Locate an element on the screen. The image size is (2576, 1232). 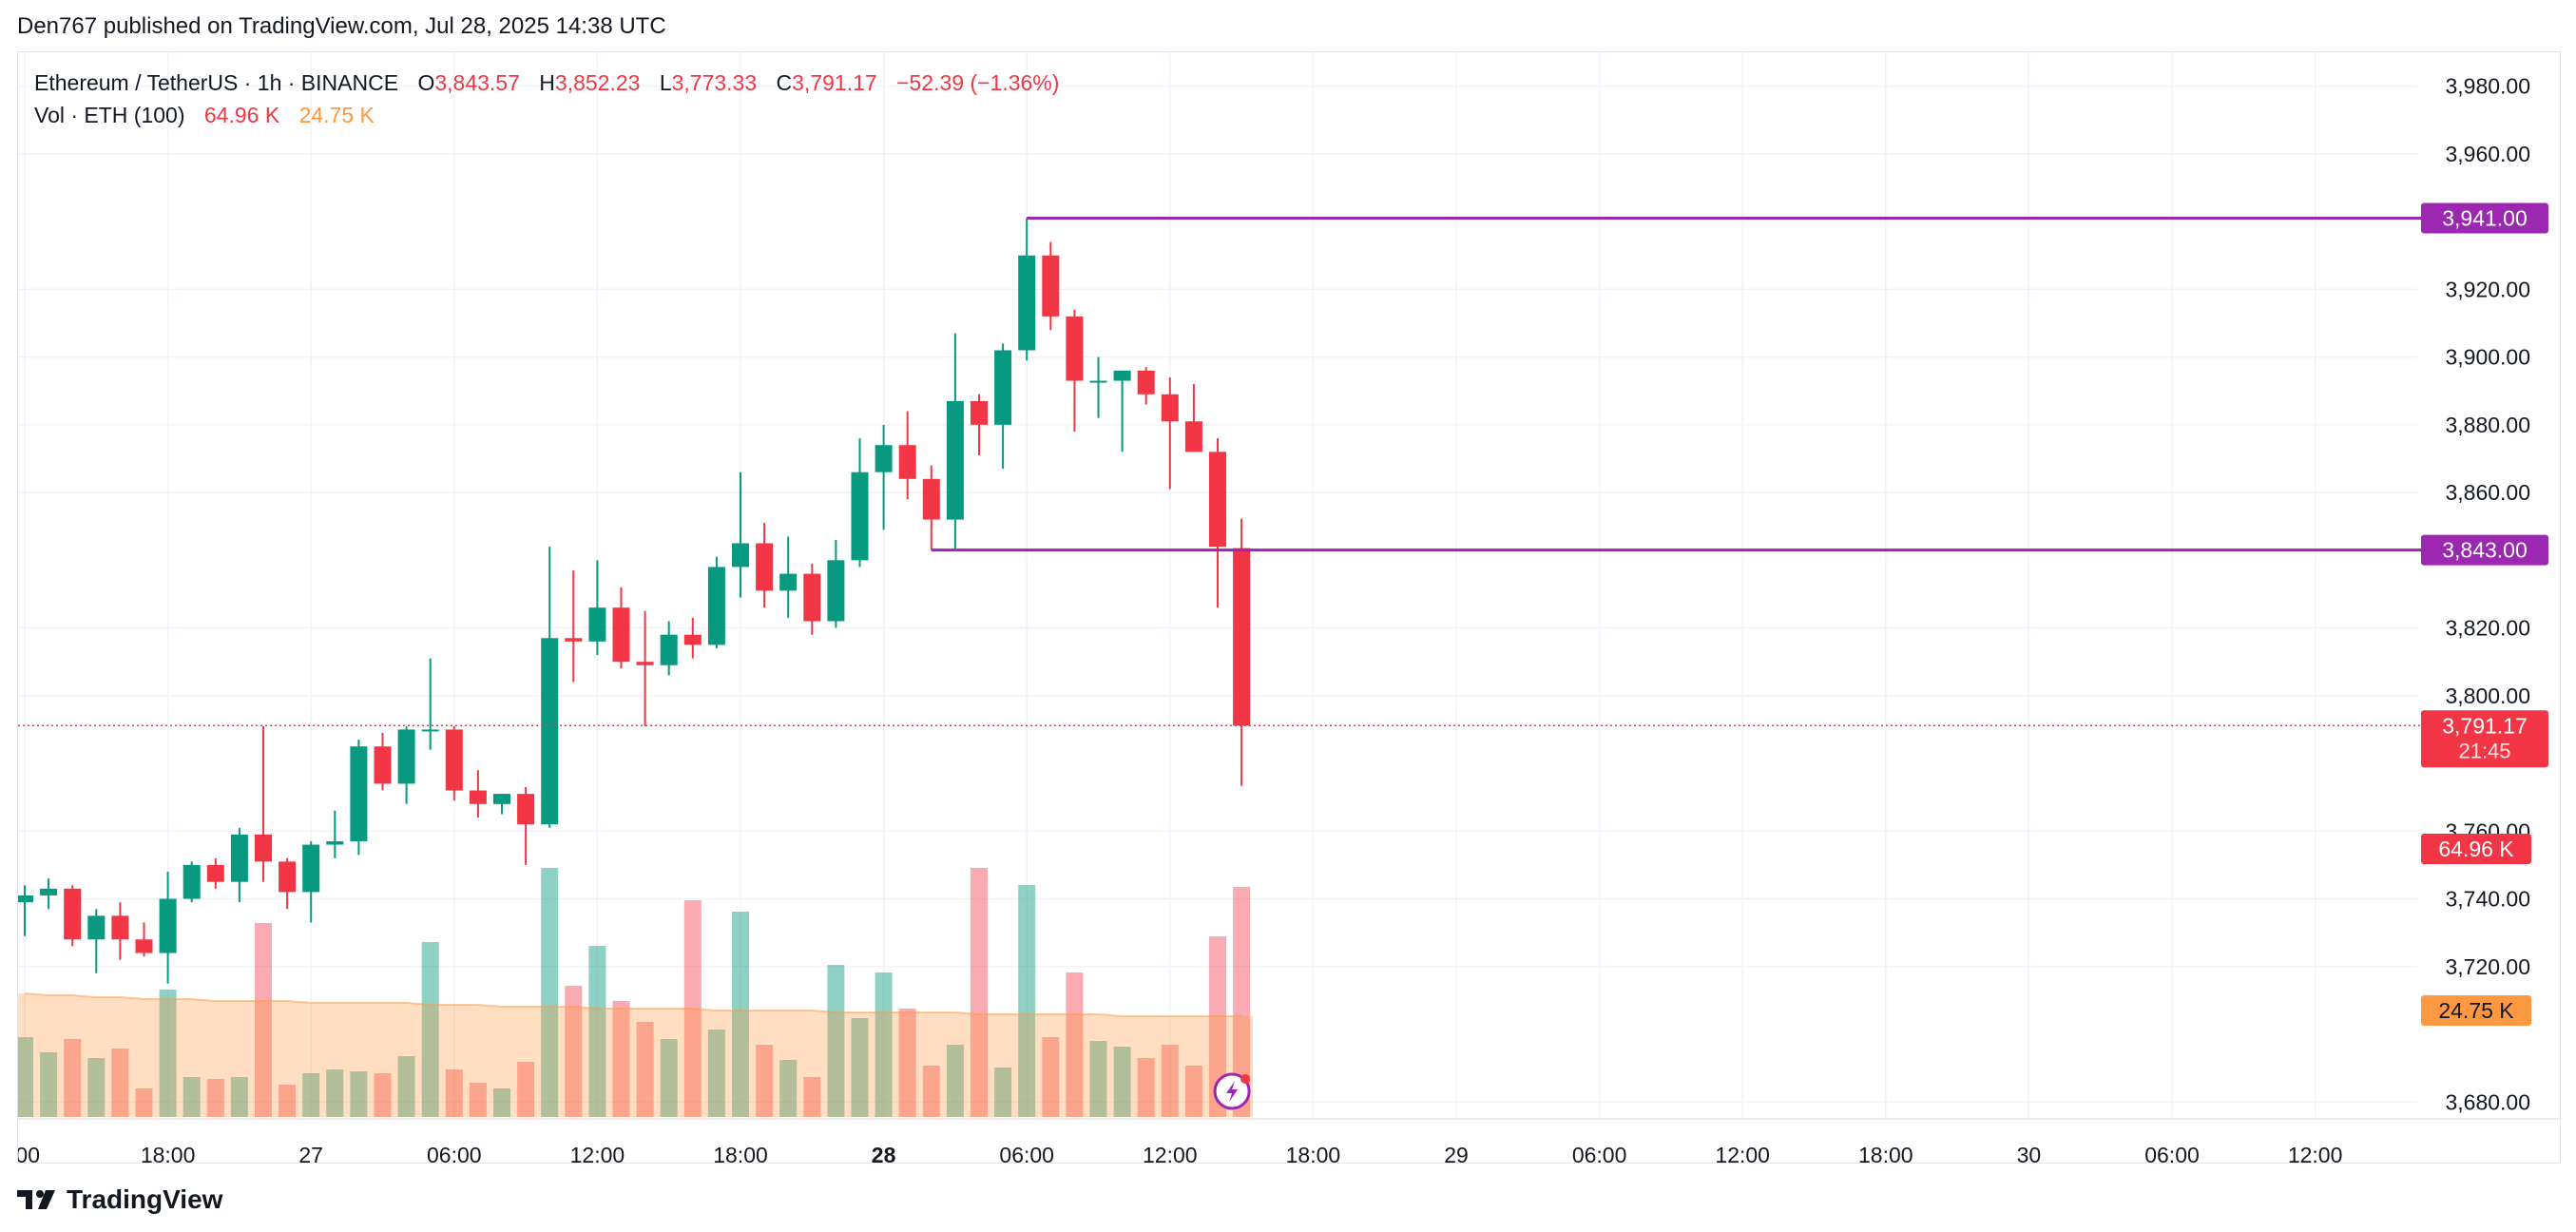
last-price-countdown: 21:45 is located at coordinates (2484, 750).